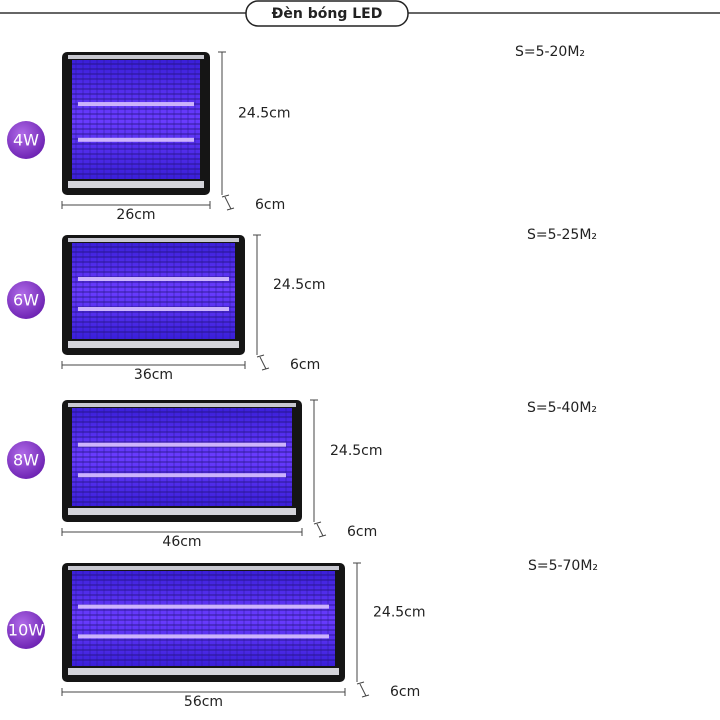  I want to click on header-title: Đèn bóng LED, so click(327, 14).